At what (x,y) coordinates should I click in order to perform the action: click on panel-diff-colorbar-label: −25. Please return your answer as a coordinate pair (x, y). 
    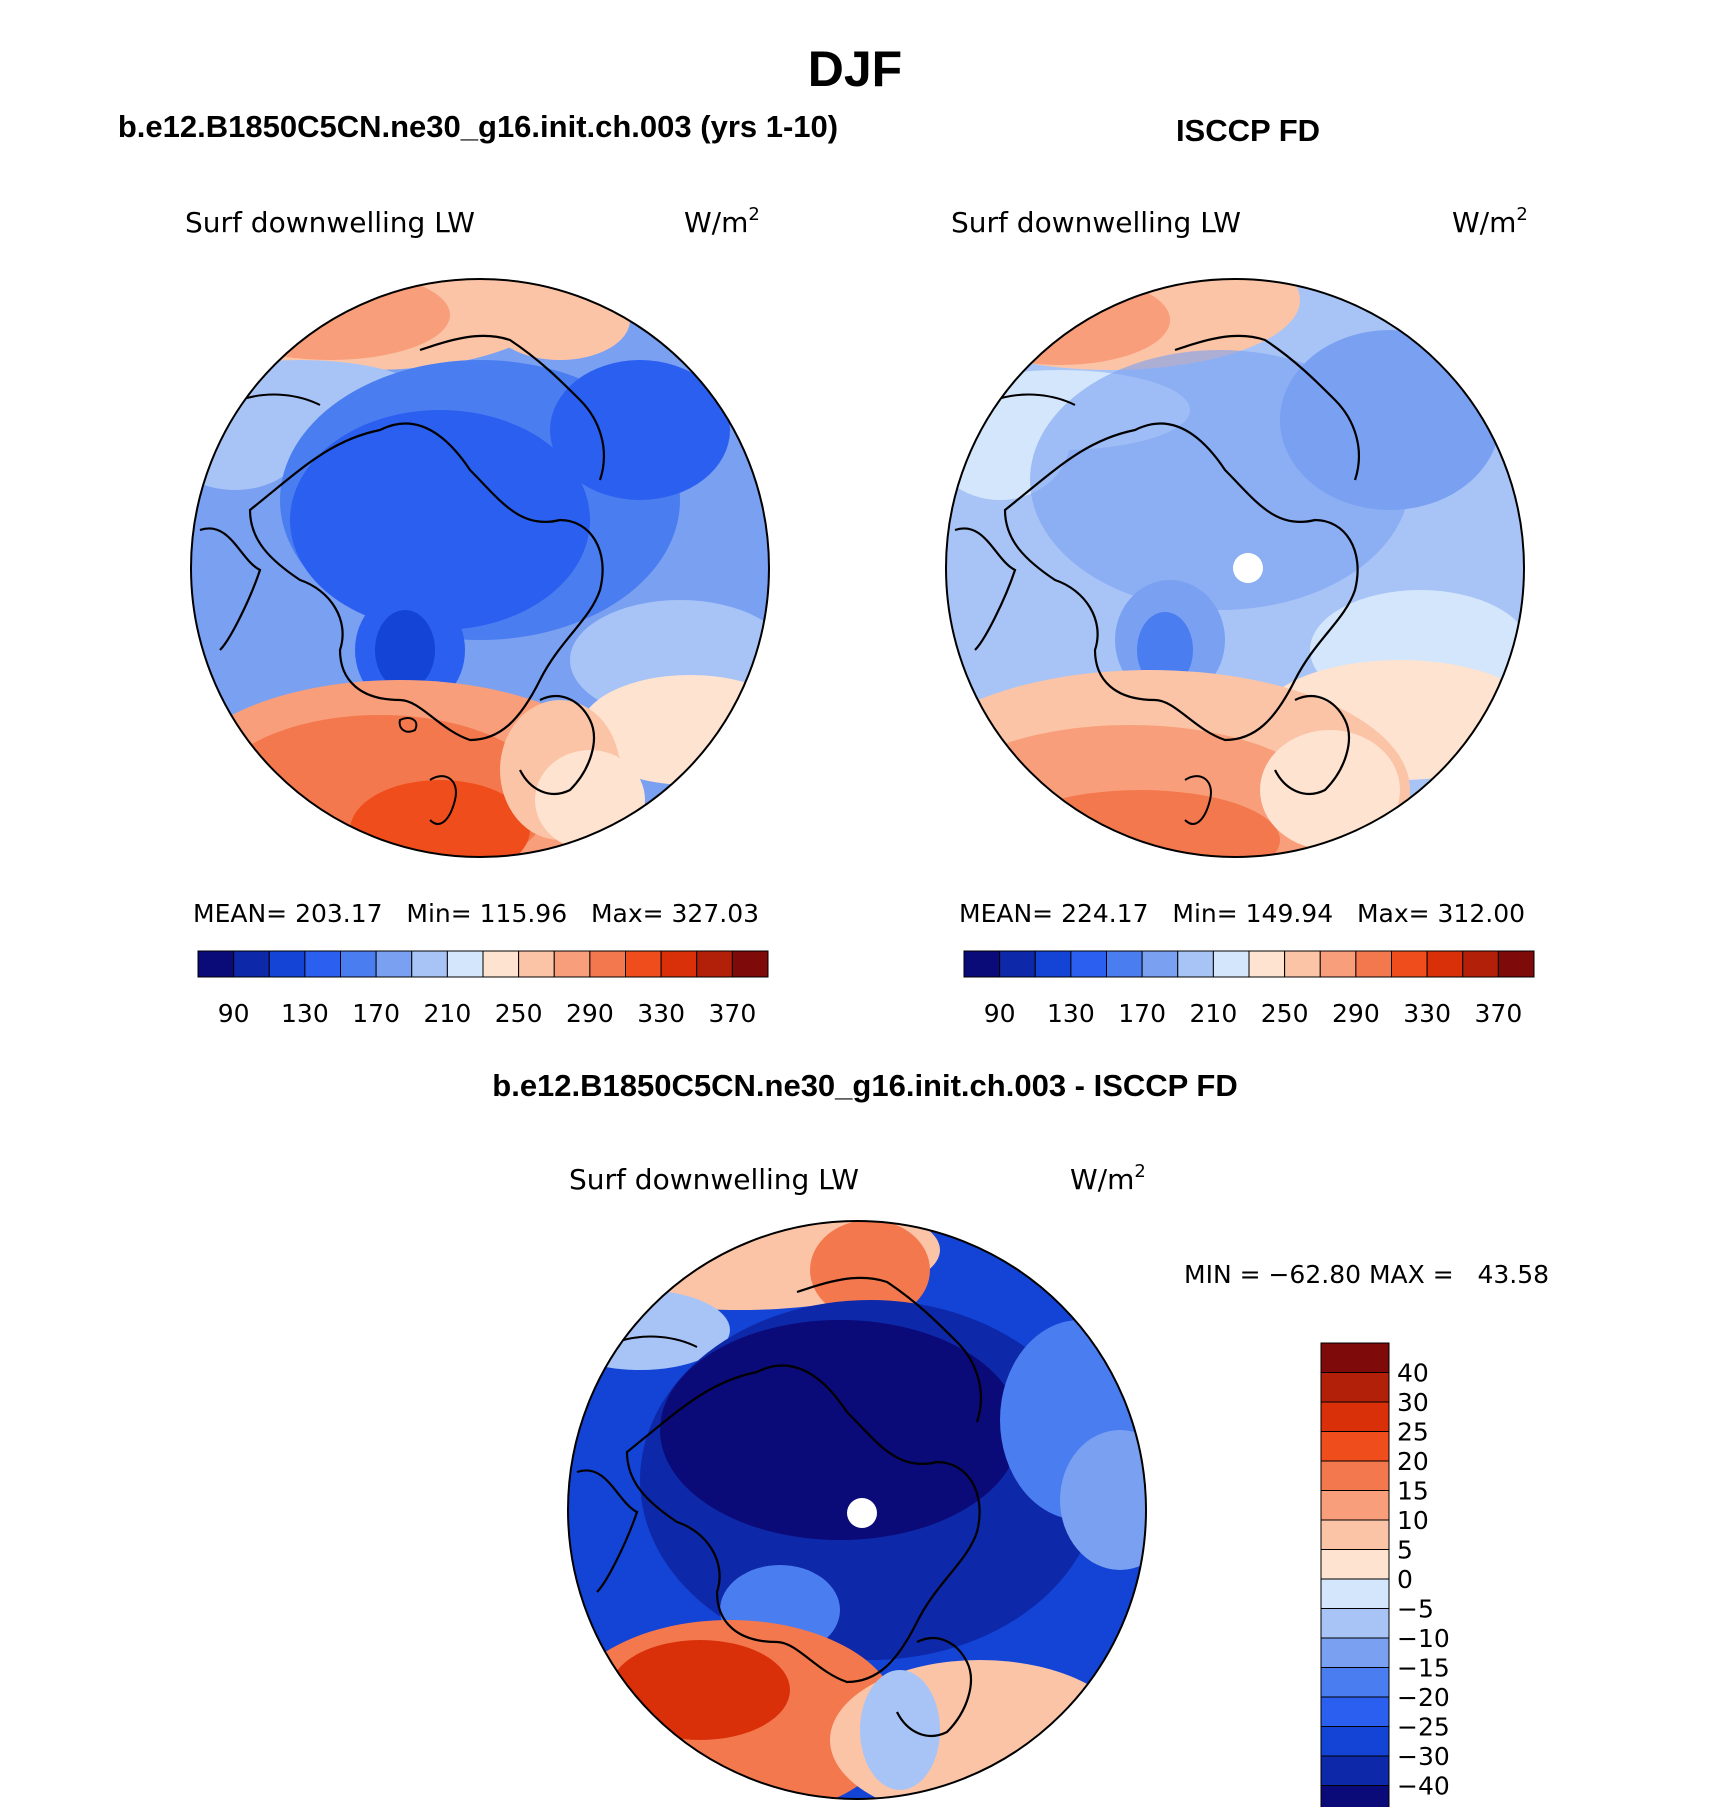
    Looking at the image, I should click on (1423, 1727).